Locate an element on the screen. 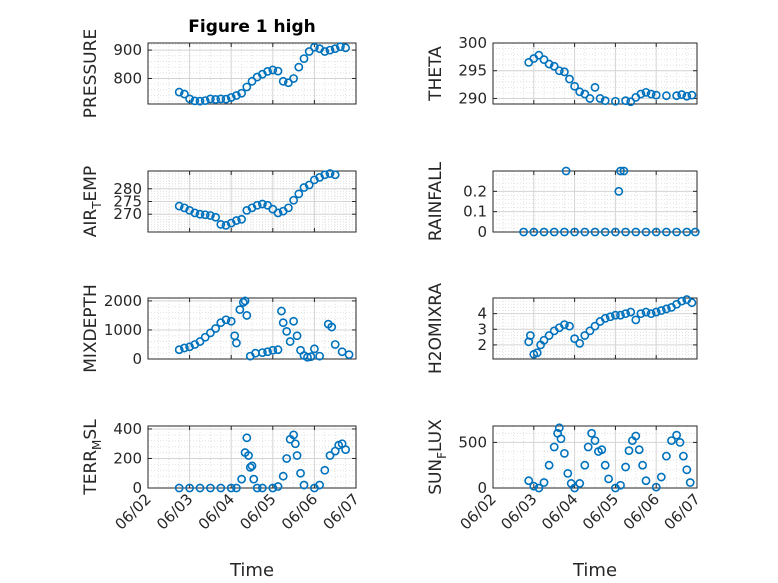 Image resolution: width=778 pixels, height=583 pixels. y-axis-label: SUNFLUX is located at coordinates (437, 457).